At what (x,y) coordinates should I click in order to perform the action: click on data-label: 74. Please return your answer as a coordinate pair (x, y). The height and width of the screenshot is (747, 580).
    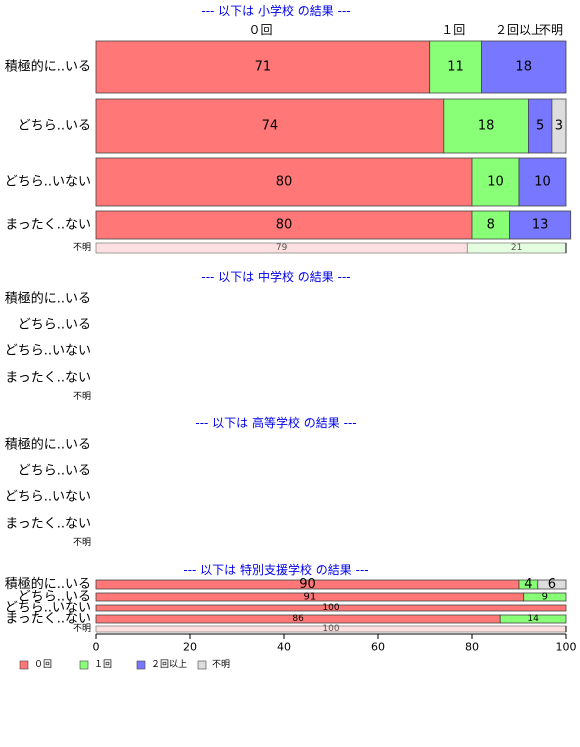
    Looking at the image, I should click on (270, 126).